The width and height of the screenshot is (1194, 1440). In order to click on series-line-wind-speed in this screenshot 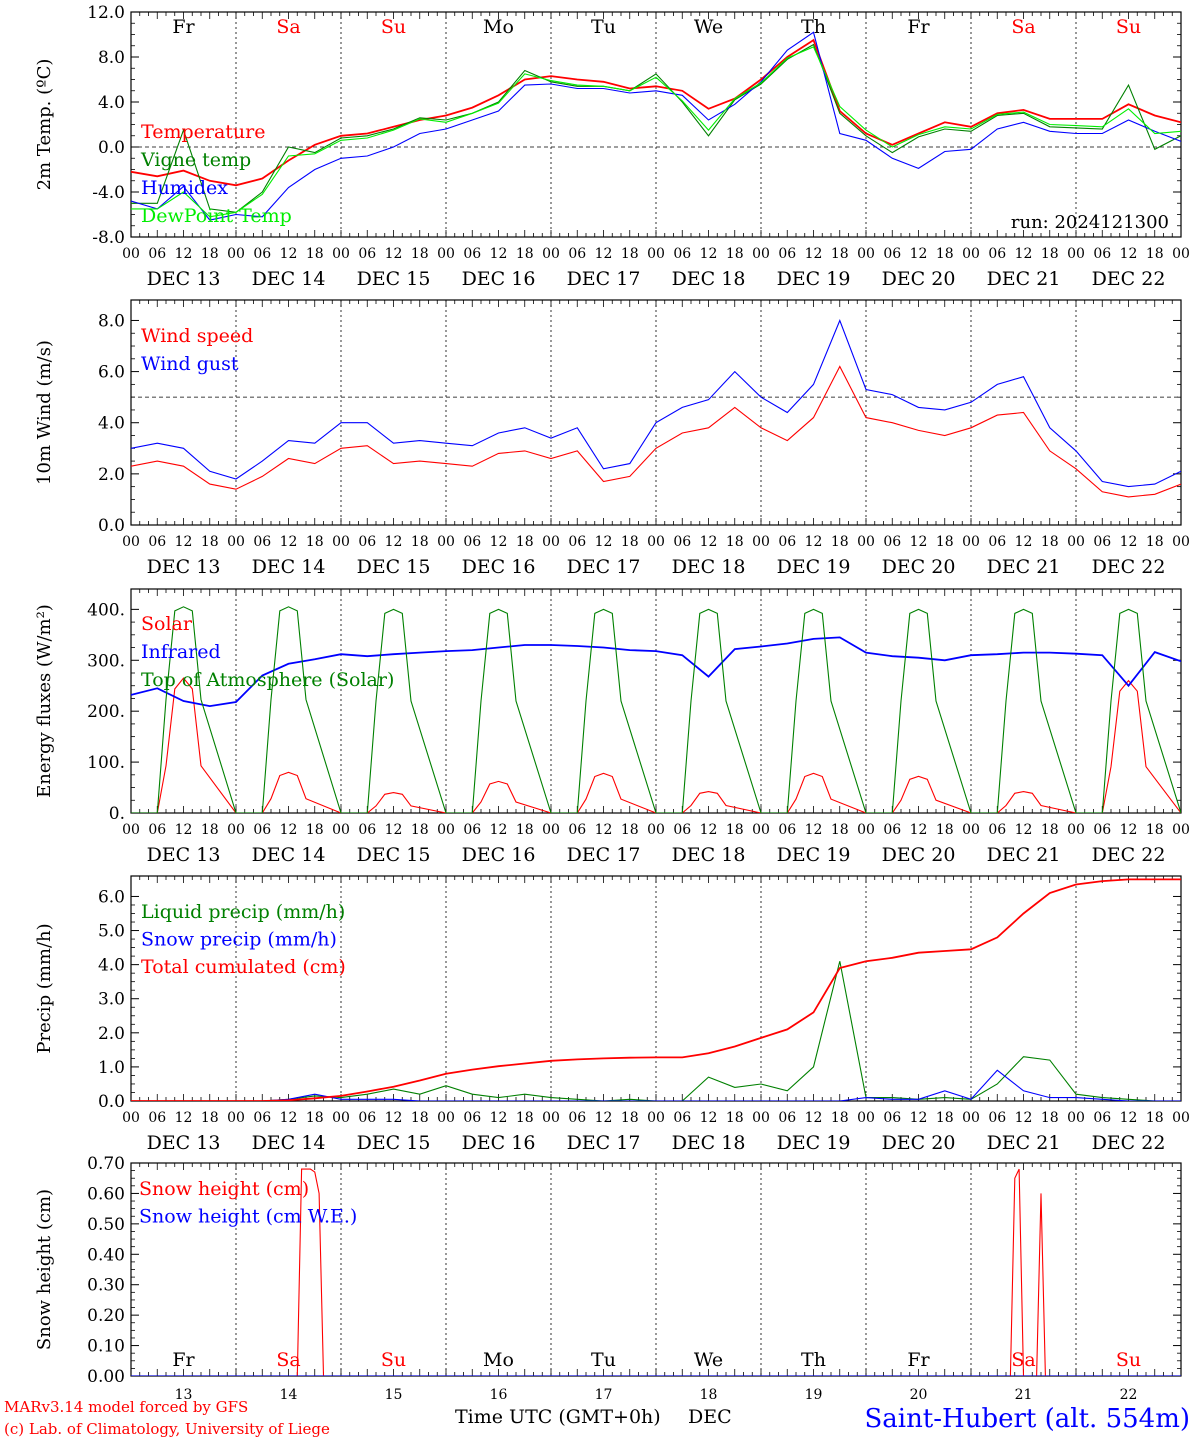, I will do `click(656, 431)`.